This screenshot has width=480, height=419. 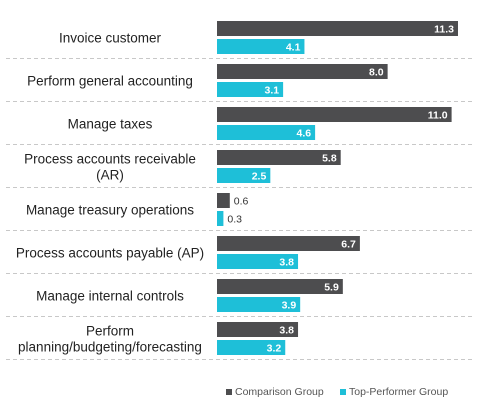 I want to click on data-label: 3.2, so click(x=274, y=349).